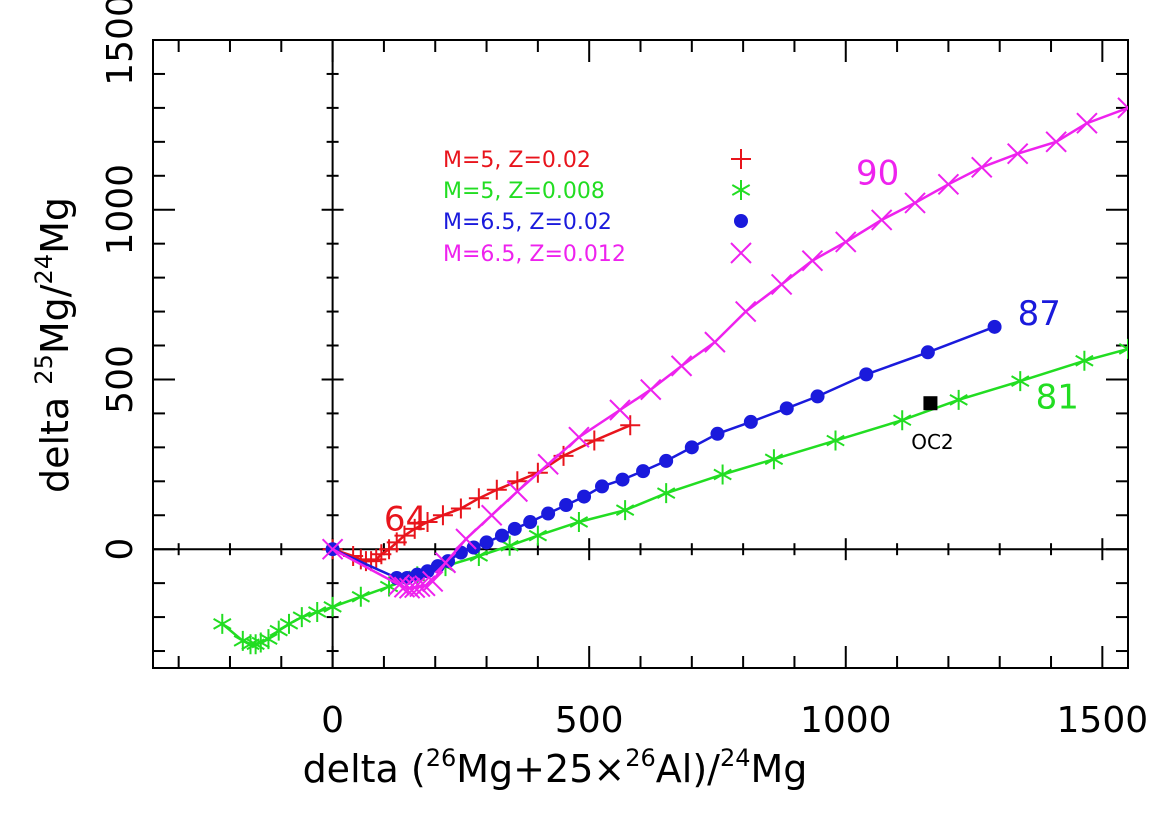 This screenshot has width=1155, height=827. Describe the element at coordinates (120, 43) in the screenshot. I see `y-tick-label: 1500` at that location.